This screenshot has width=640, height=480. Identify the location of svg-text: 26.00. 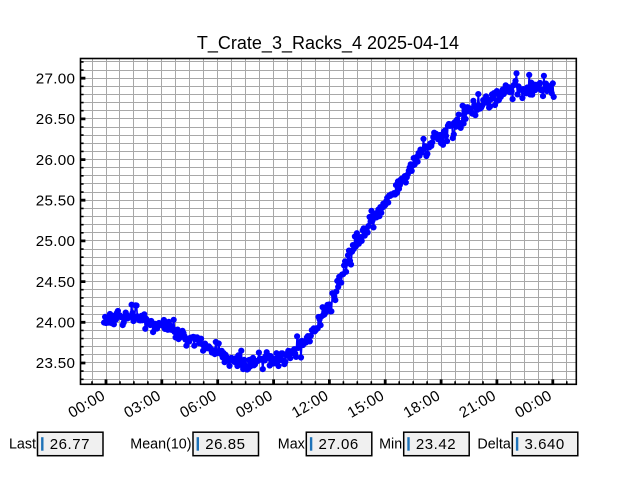
(56, 160).